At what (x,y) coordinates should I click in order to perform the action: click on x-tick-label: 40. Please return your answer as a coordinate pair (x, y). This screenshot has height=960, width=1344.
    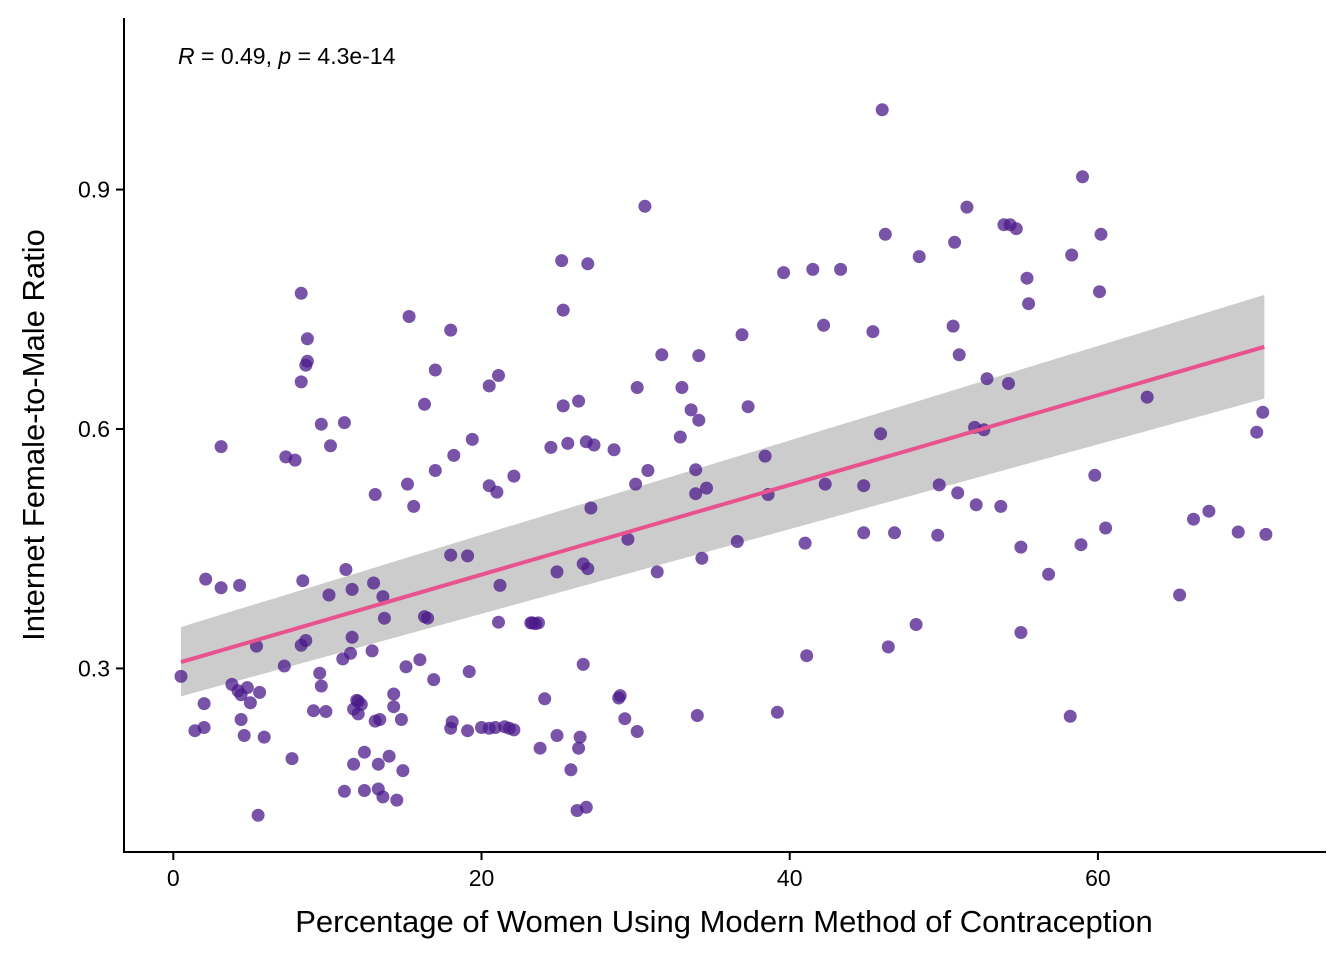
    Looking at the image, I should click on (790, 878).